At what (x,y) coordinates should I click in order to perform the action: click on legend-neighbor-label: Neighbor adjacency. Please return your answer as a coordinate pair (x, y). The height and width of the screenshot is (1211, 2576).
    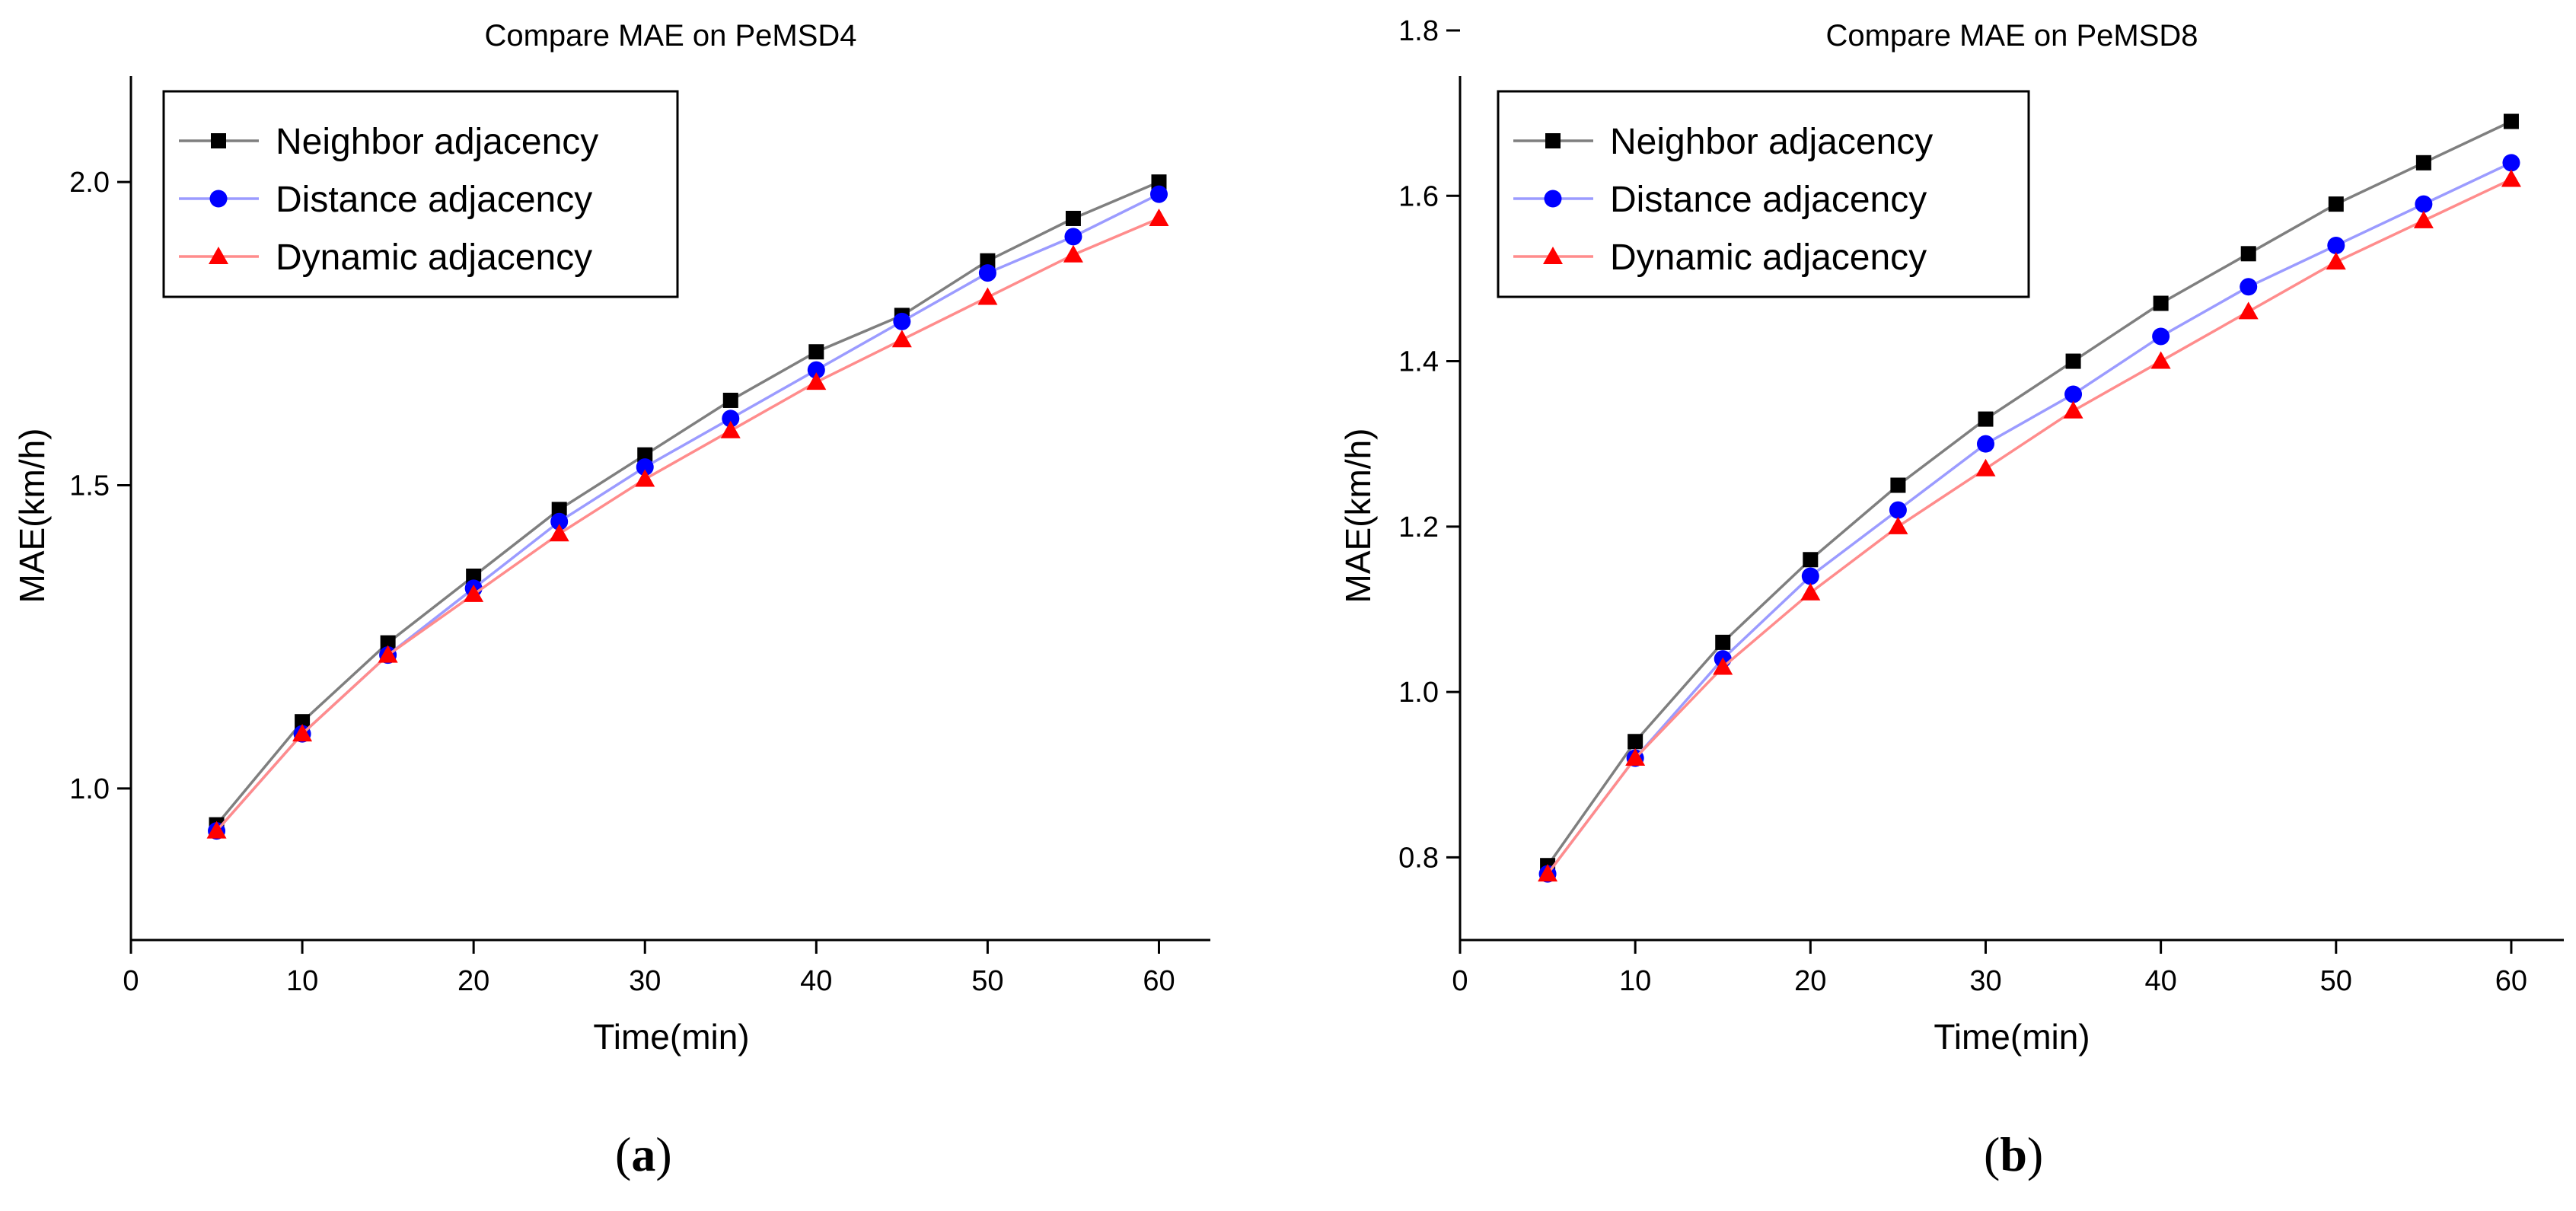
    Looking at the image, I should click on (437, 142).